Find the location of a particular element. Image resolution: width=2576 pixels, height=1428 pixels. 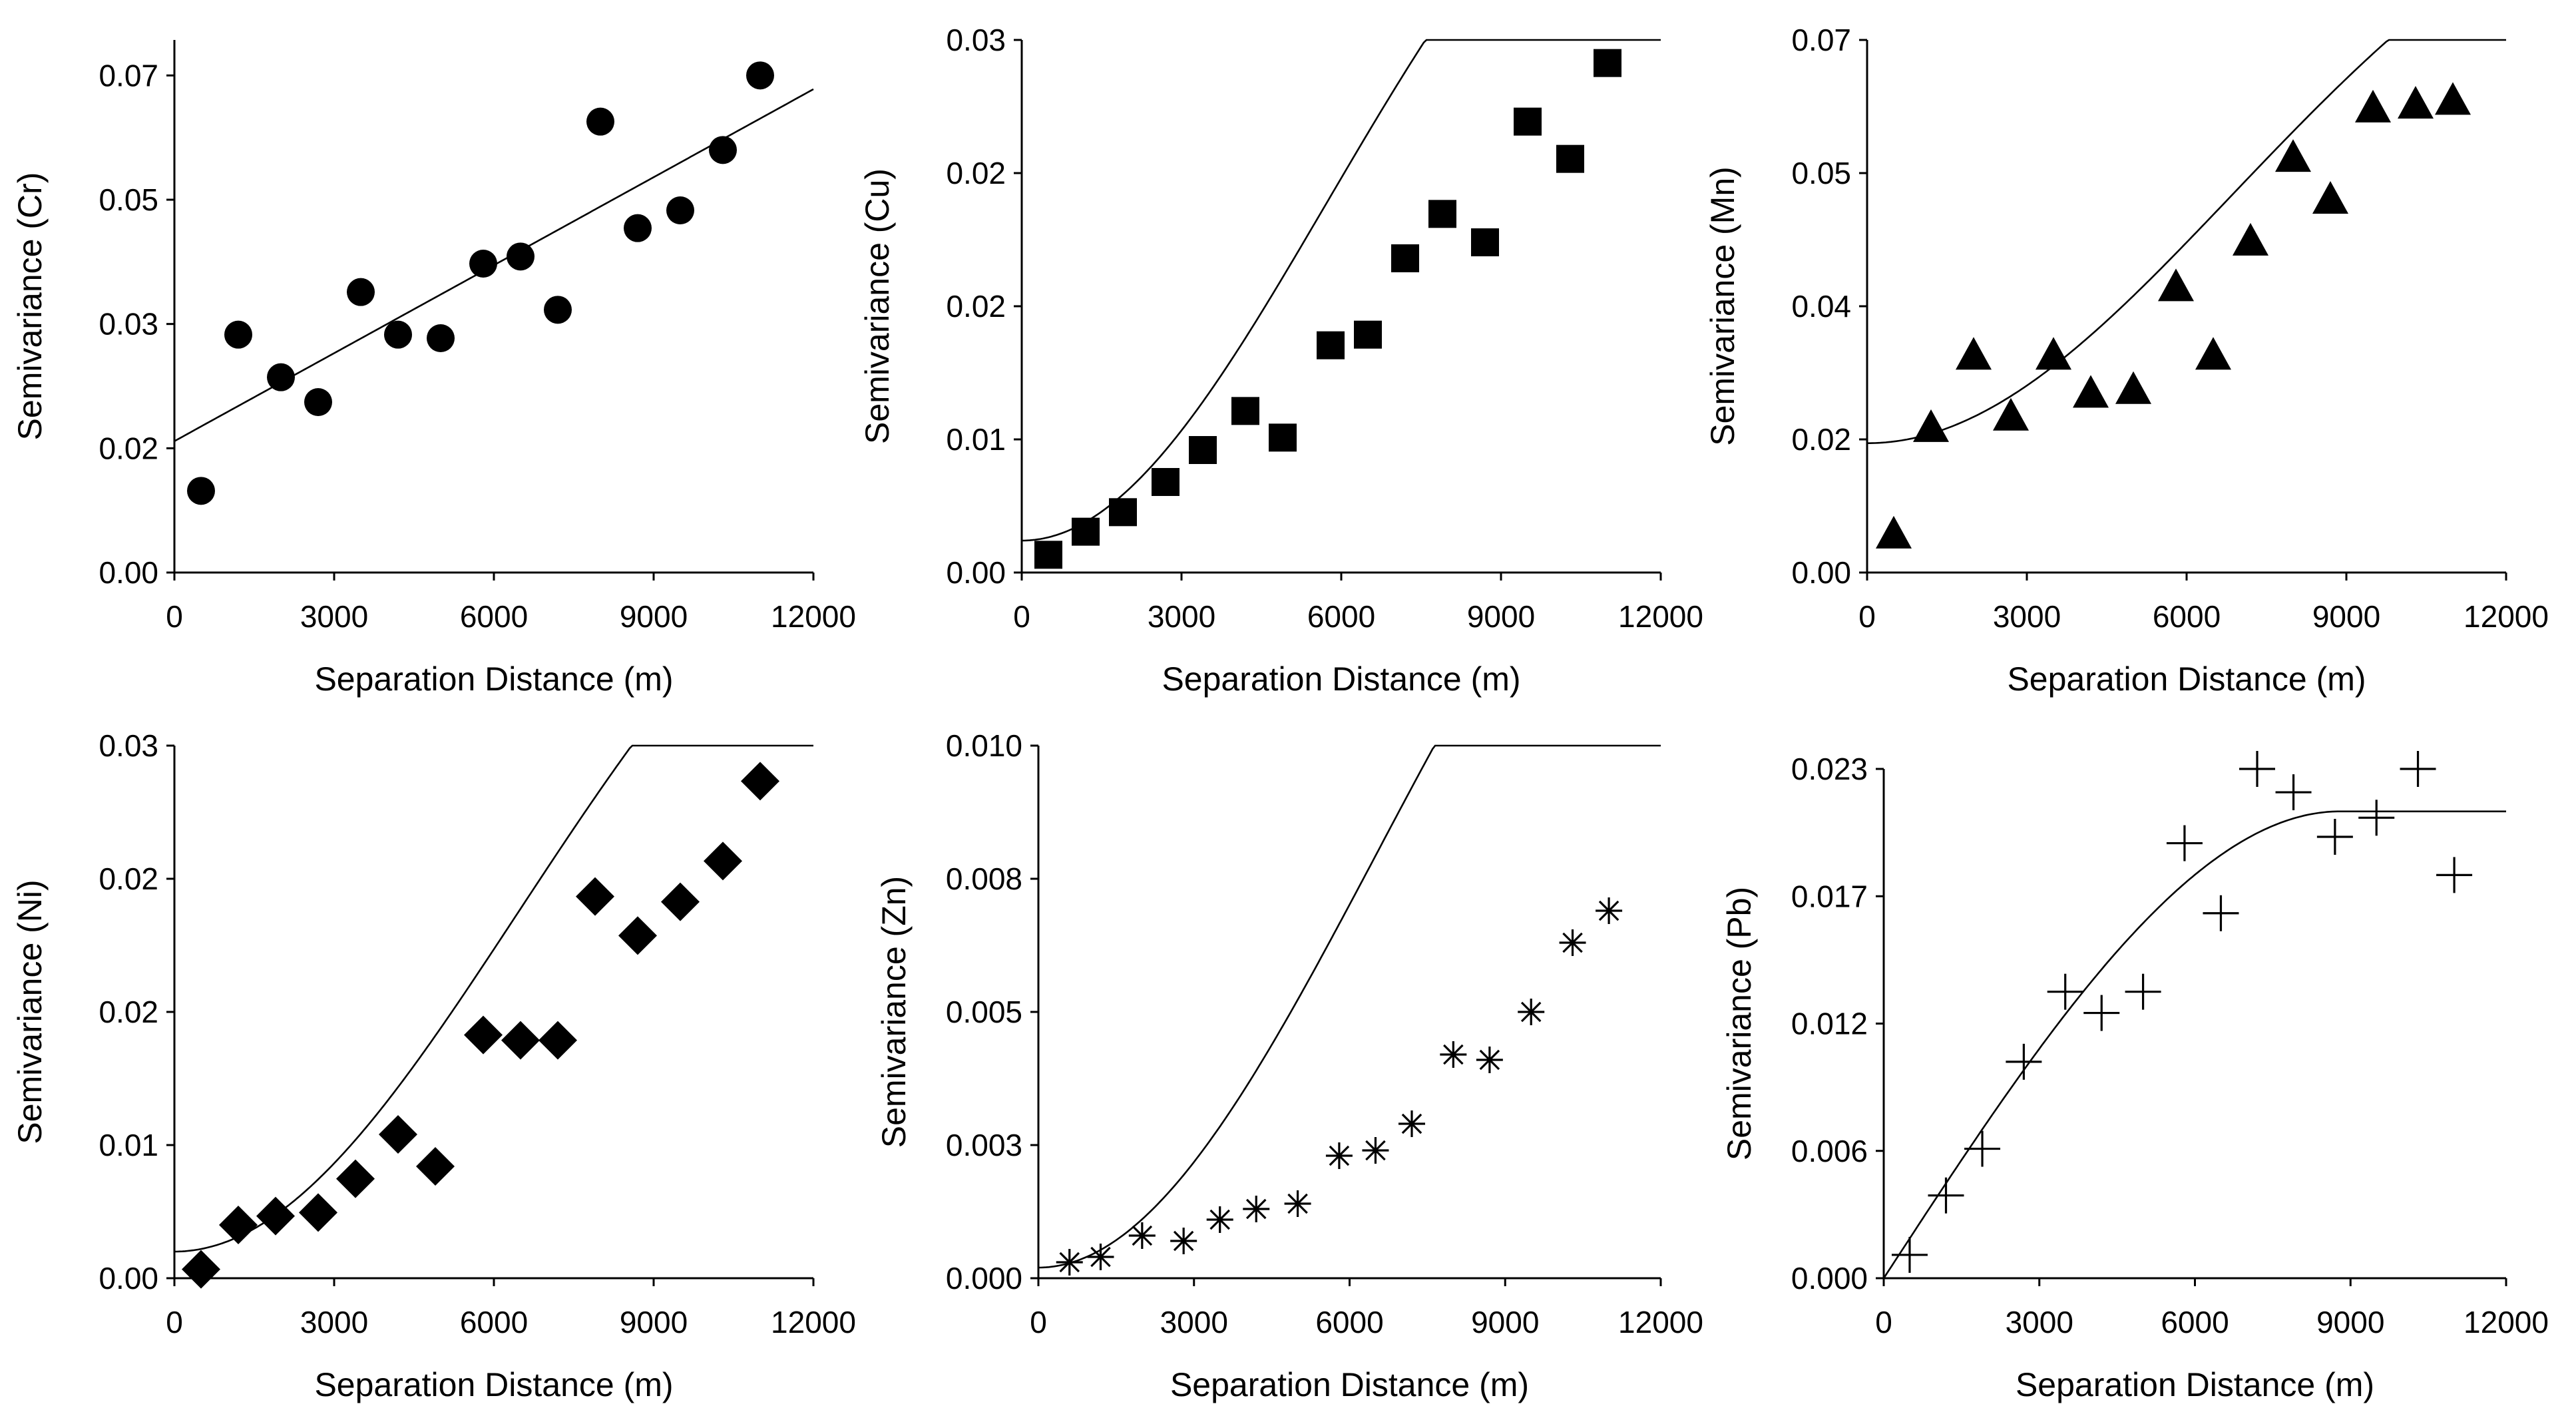

y-tick-label: 0.017 is located at coordinates (1829, 896).